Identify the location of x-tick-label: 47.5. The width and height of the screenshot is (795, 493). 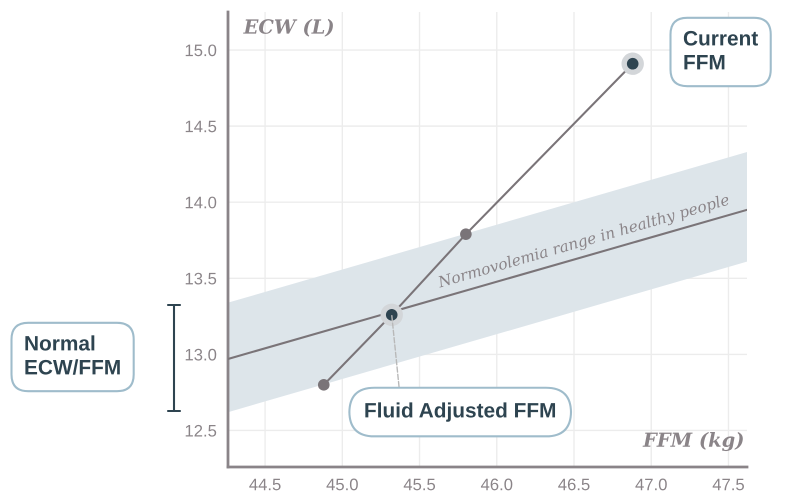
(728, 484).